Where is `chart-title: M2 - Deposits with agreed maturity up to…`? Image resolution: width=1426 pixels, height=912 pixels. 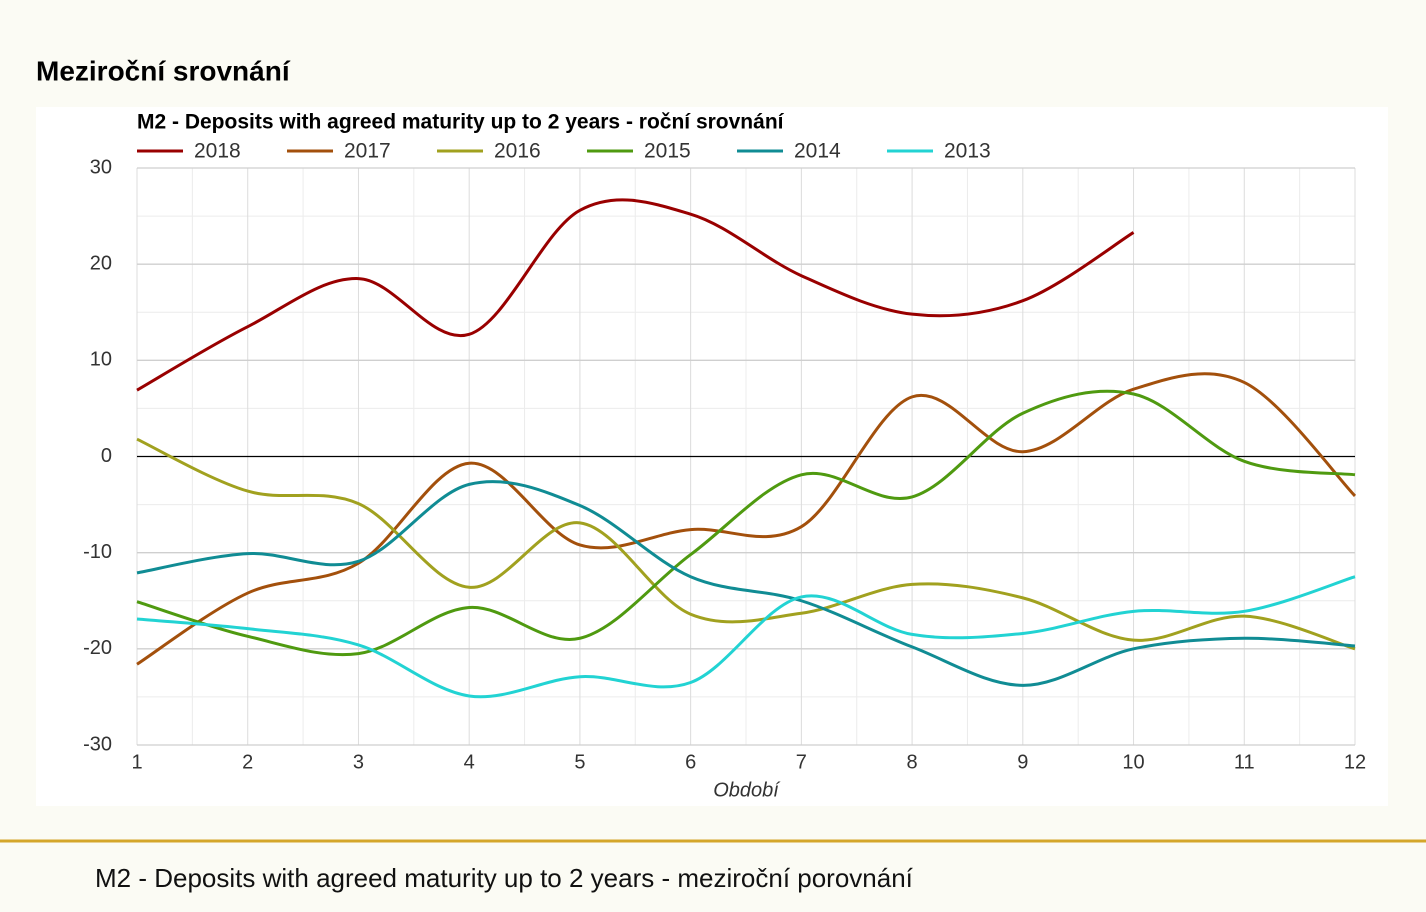
chart-title: M2 - Deposits with agreed maturity up to… is located at coordinates (461, 122).